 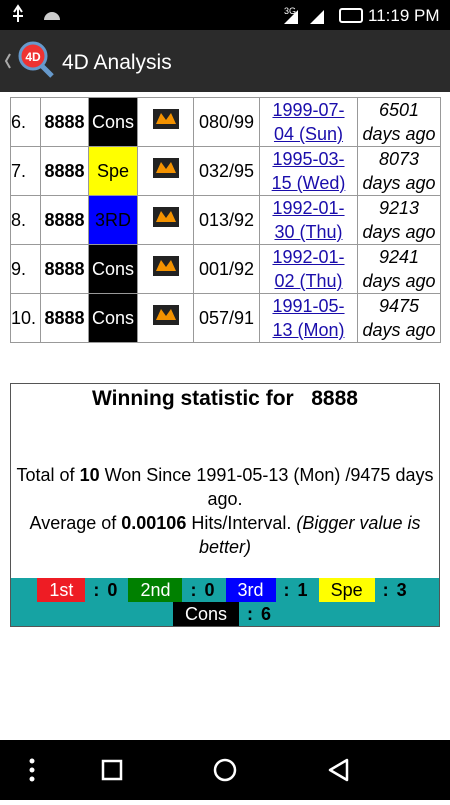 I want to click on count-value: 3, so click(x=401, y=590).